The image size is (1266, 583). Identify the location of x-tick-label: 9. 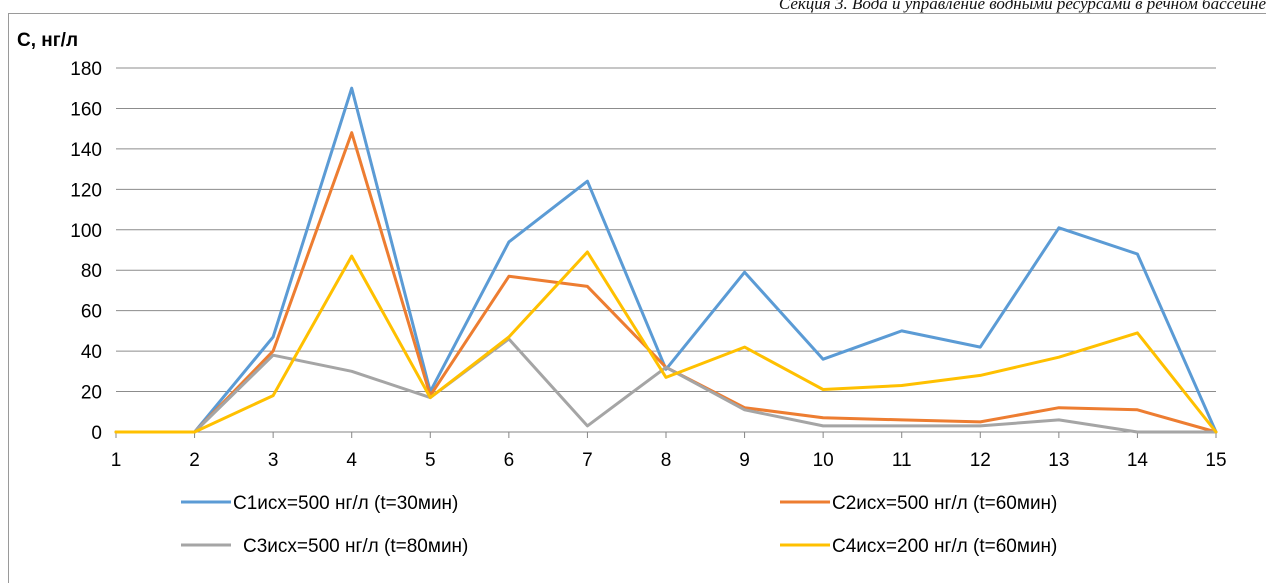
(744, 460).